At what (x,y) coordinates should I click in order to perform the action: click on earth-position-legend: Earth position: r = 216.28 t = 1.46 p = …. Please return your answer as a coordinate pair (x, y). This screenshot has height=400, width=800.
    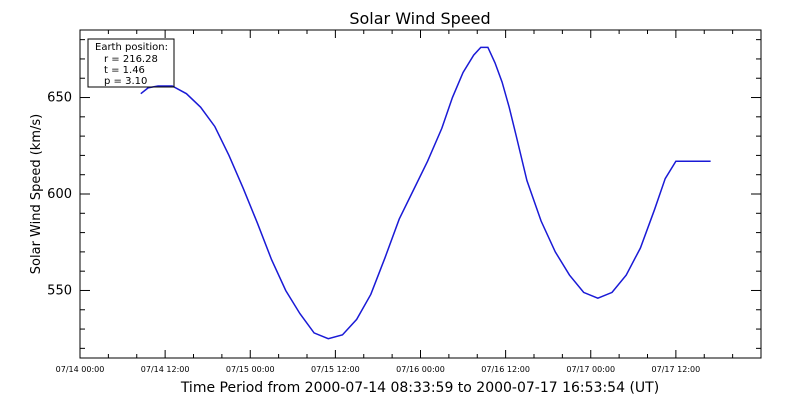
    Looking at the image, I should click on (131, 63).